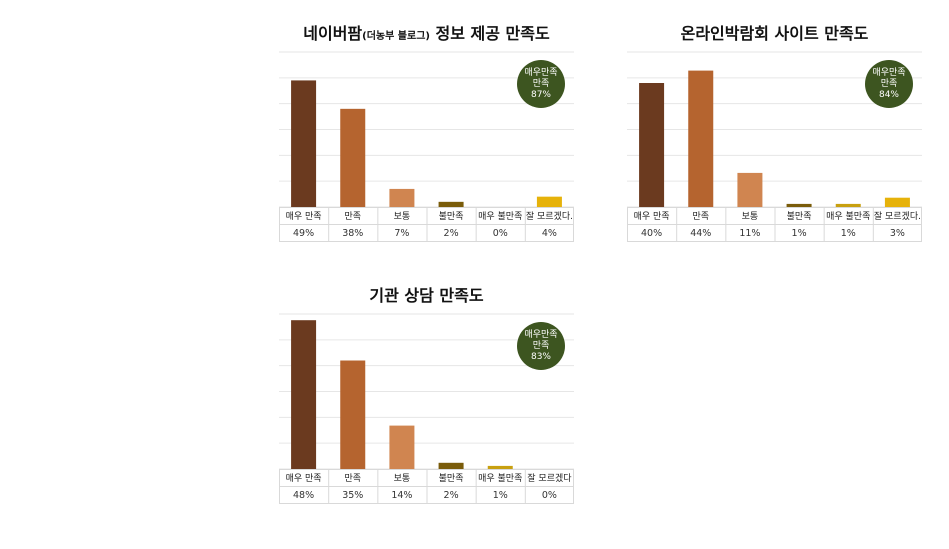  Describe the element at coordinates (549, 233) in the screenshot. I see `value-label: 4%` at that location.